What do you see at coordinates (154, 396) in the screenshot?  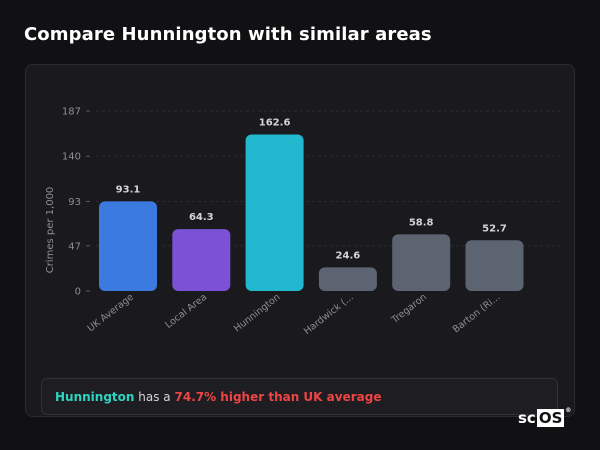 I see `summary-text: has a` at bounding box center [154, 396].